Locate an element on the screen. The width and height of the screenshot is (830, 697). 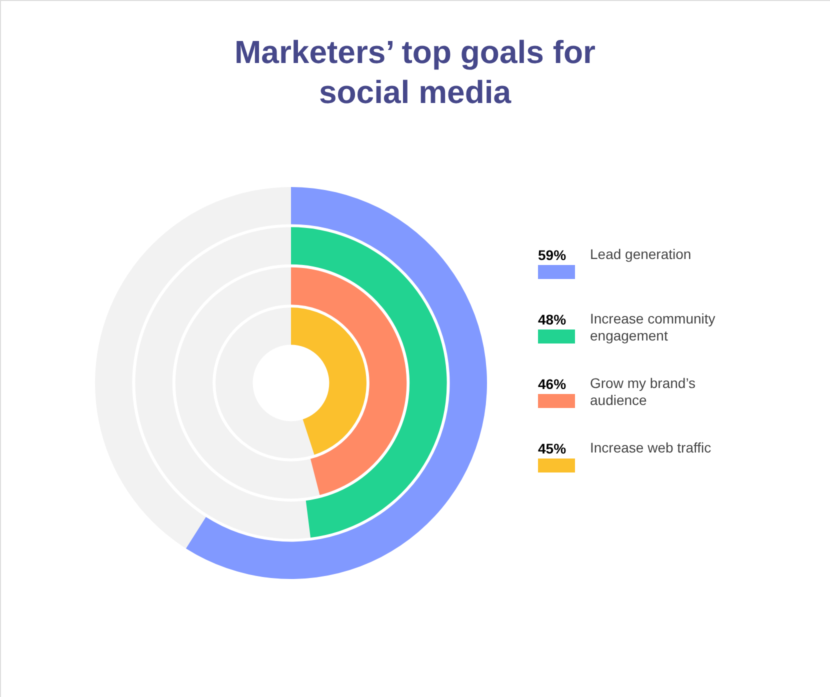
category-label: Increase web traffic is located at coordinates (651, 448).